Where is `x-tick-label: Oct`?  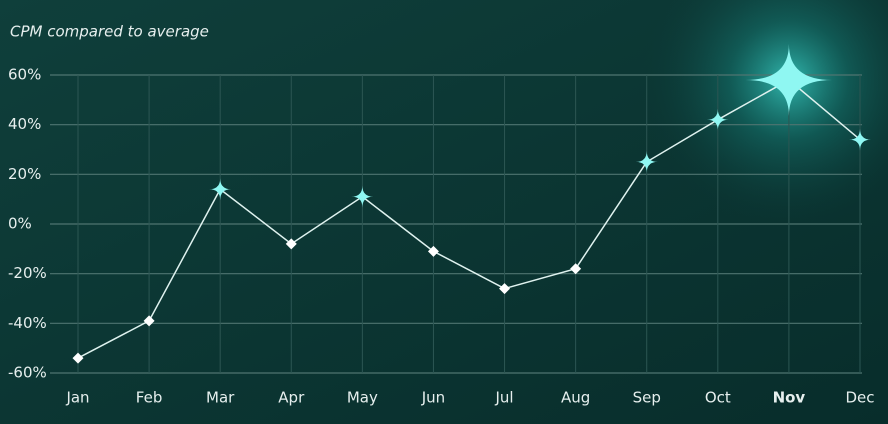
x-tick-label: Oct is located at coordinates (718, 398).